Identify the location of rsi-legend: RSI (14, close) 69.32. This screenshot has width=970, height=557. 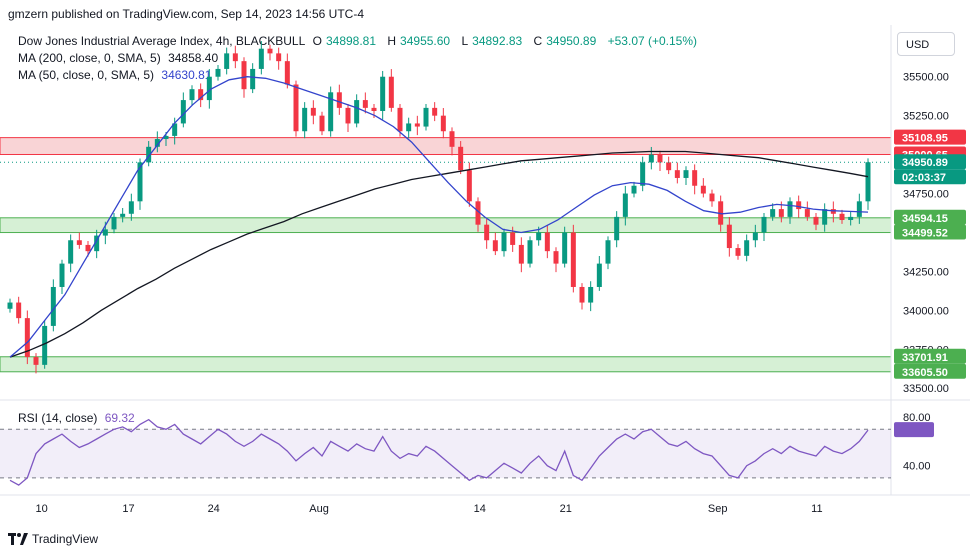
(78, 418).